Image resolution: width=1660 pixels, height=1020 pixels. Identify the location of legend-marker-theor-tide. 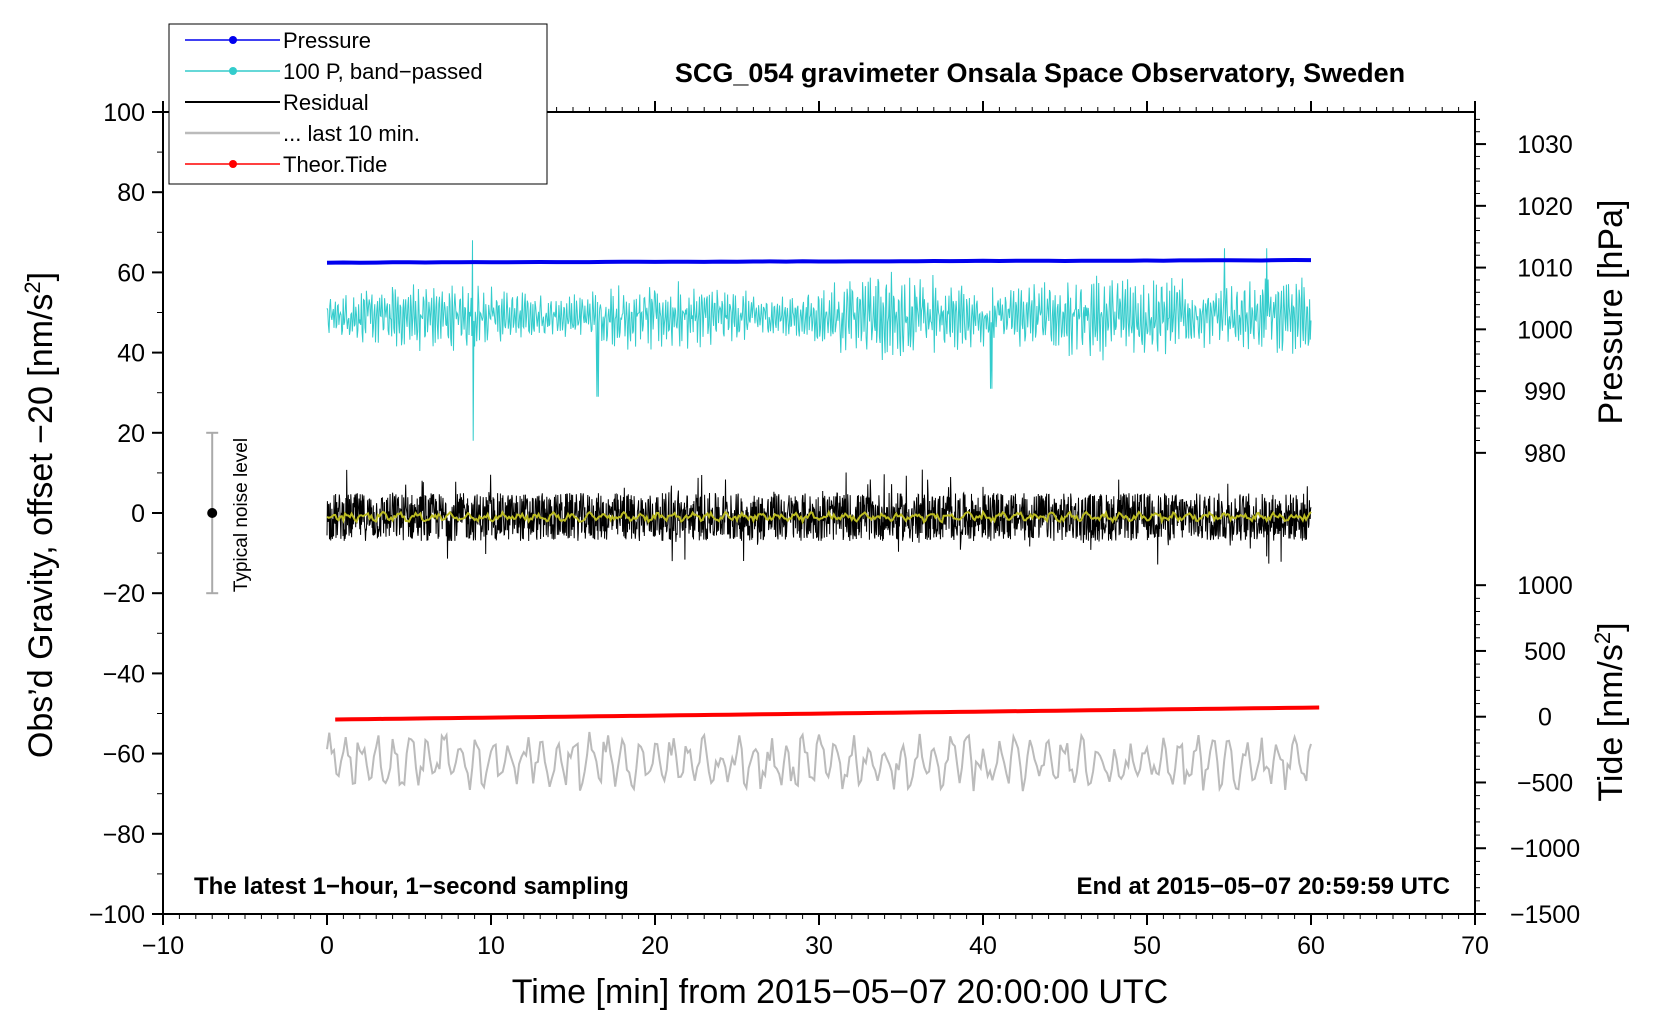
(233, 164).